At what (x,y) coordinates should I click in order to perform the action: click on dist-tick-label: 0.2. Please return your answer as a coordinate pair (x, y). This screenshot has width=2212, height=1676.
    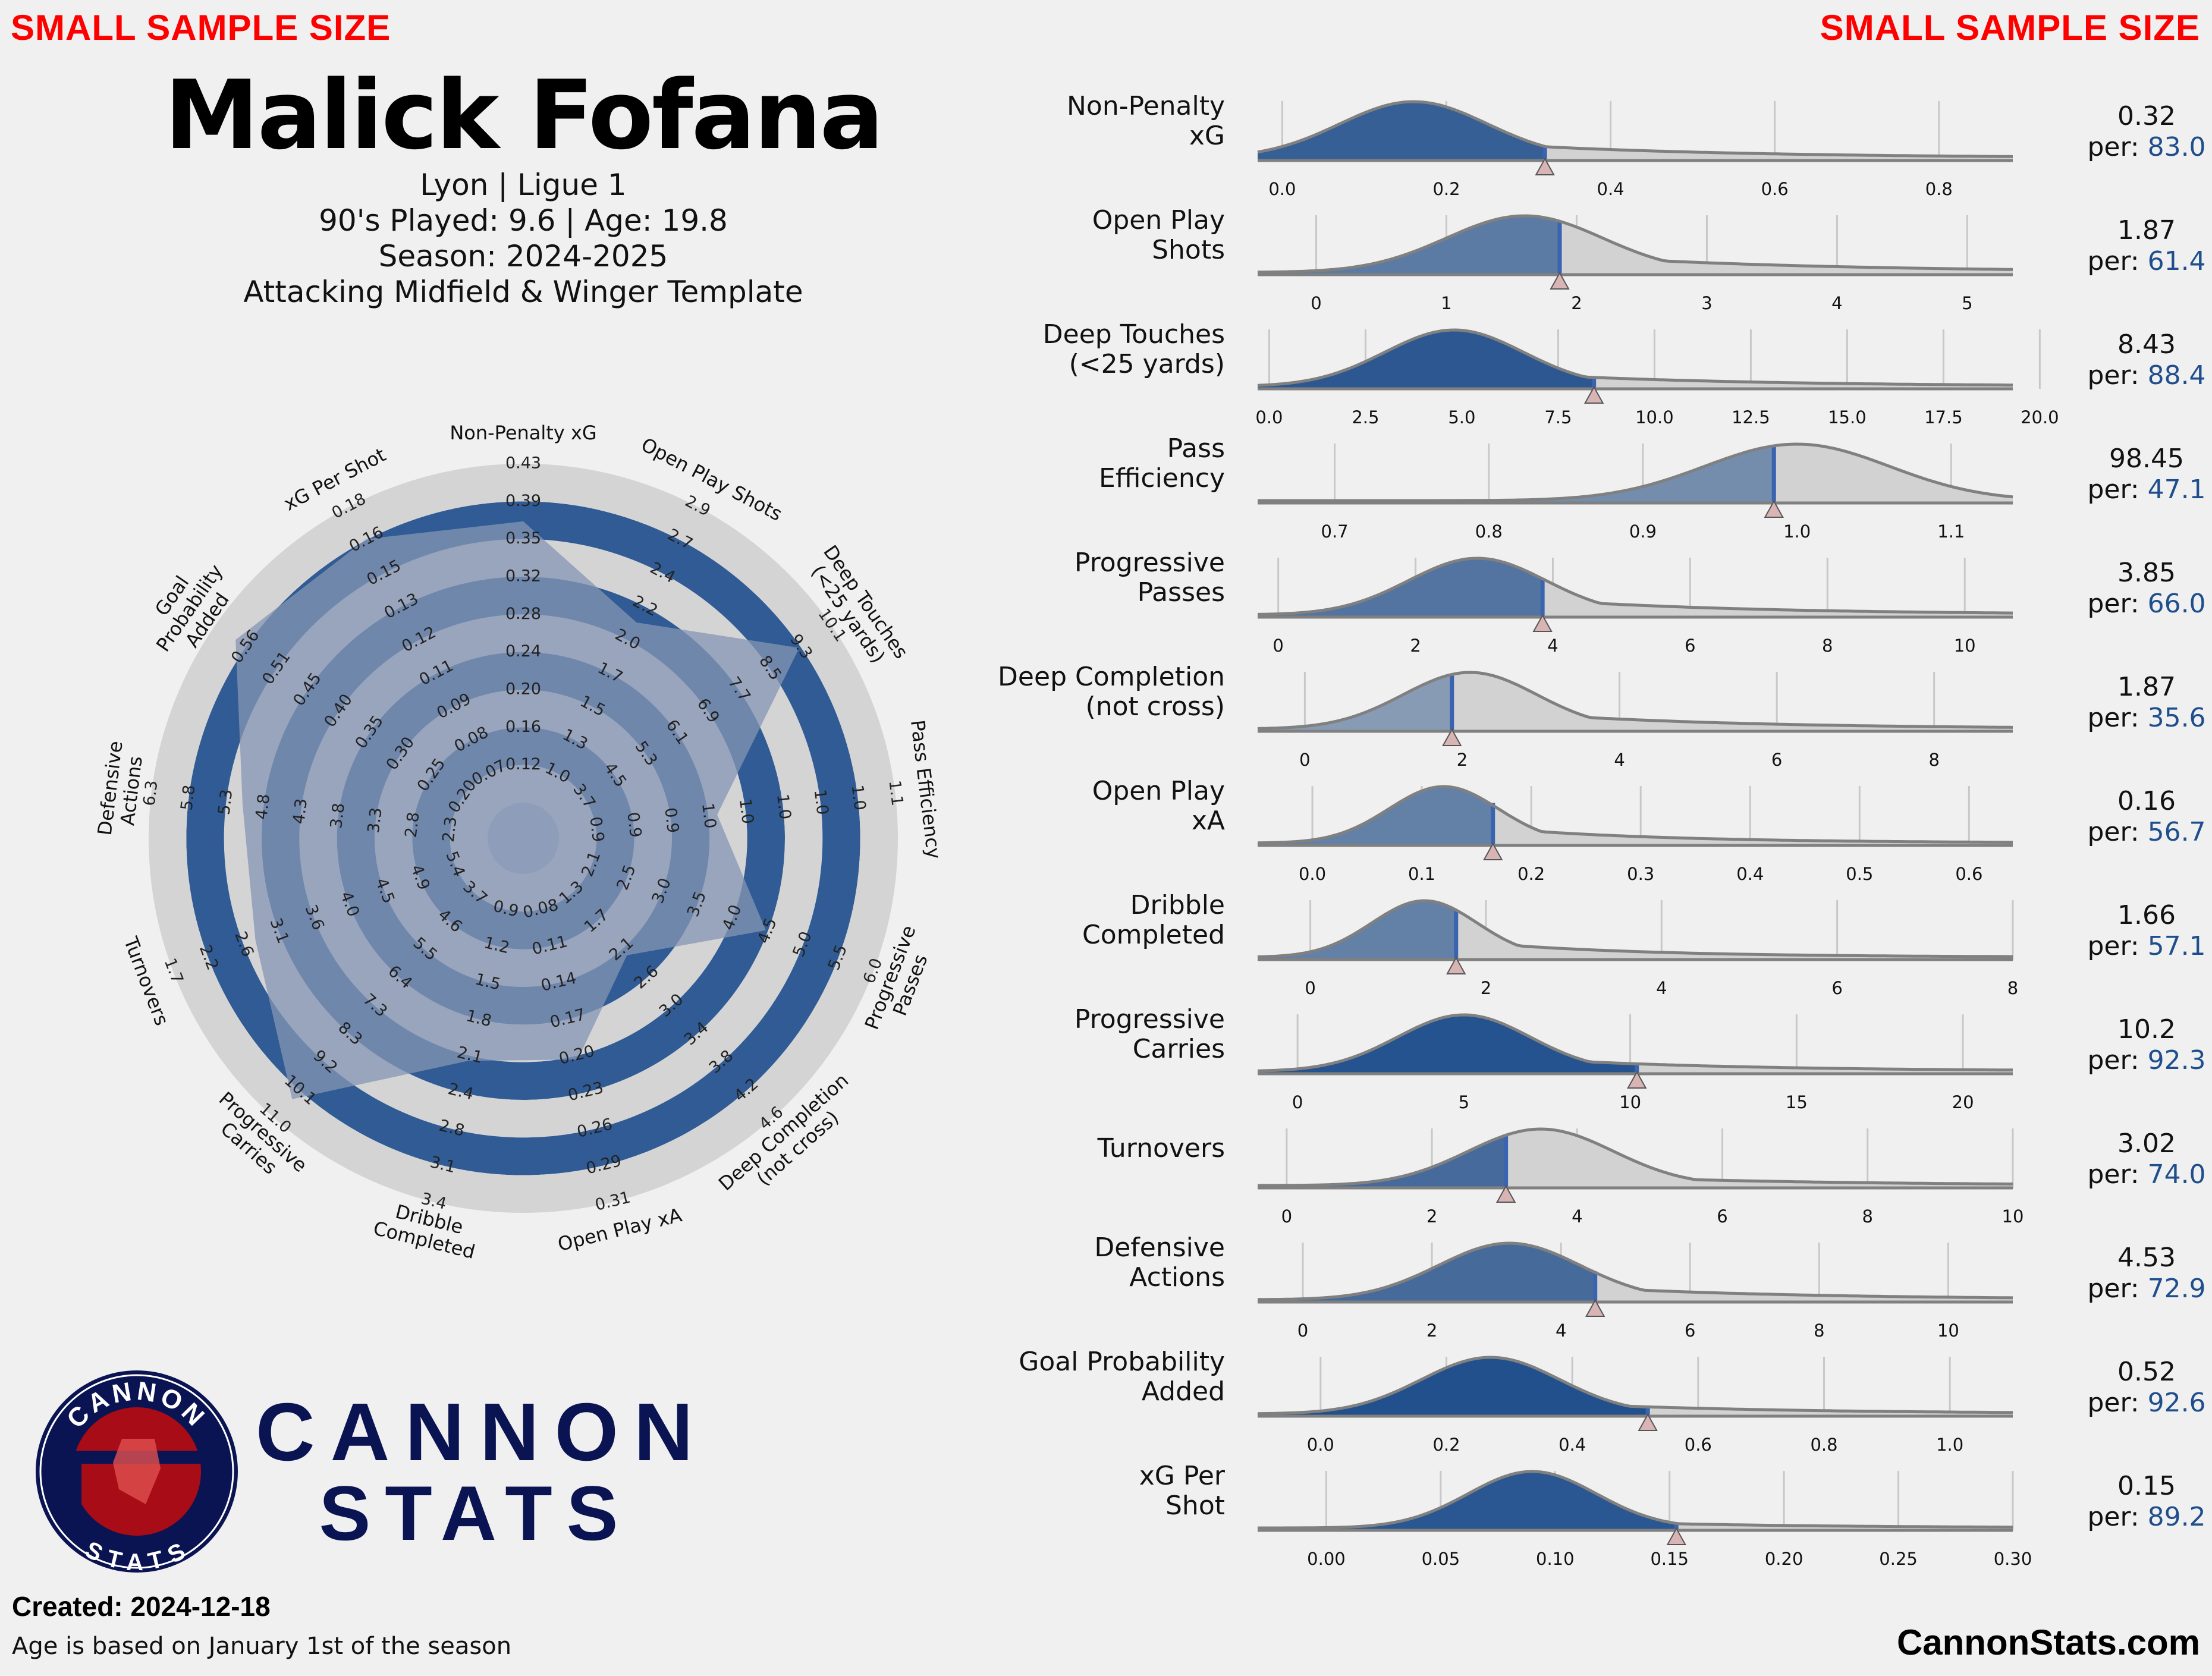
    Looking at the image, I should click on (1531, 874).